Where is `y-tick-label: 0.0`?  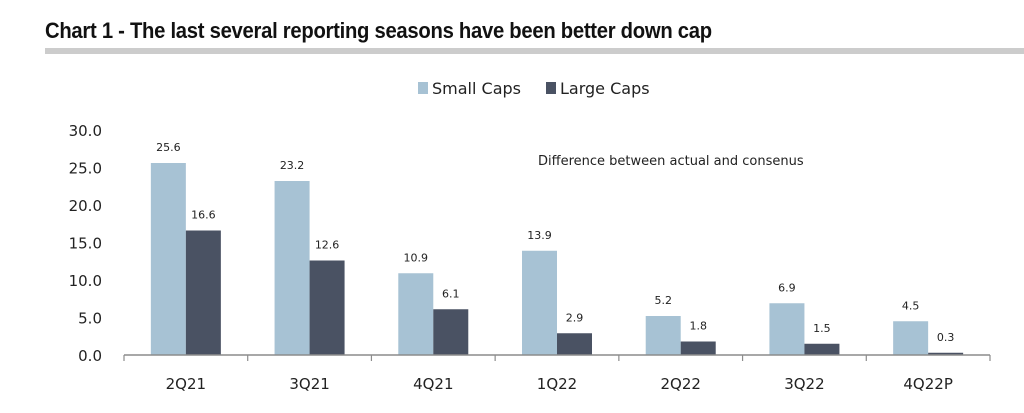
y-tick-label: 0.0 is located at coordinates (90, 356).